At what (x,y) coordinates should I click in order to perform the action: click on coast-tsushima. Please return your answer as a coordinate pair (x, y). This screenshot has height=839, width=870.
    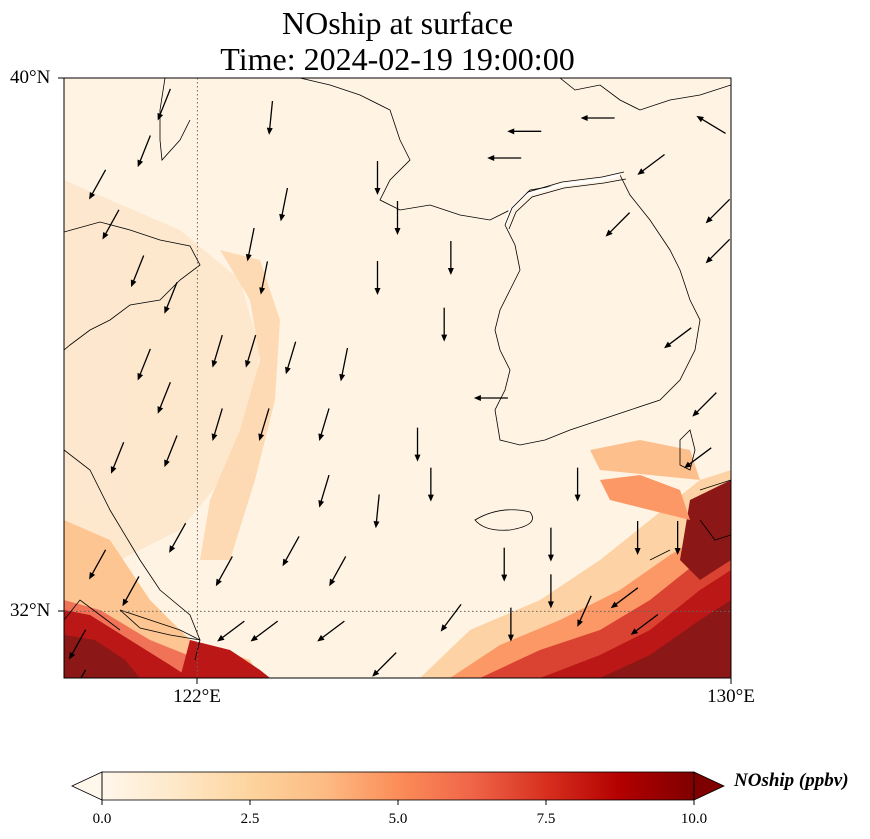
    Looking at the image, I should click on (687, 450).